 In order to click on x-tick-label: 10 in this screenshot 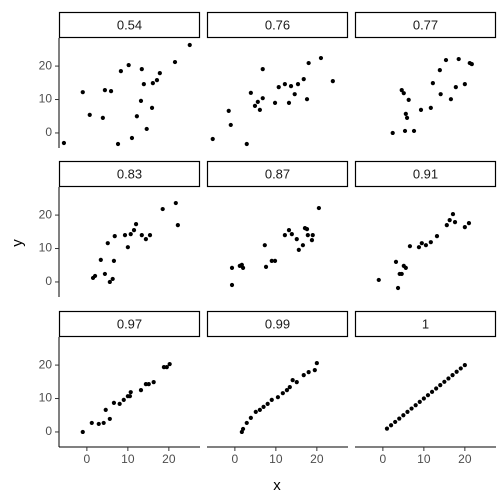, I will do `click(128, 459)`.